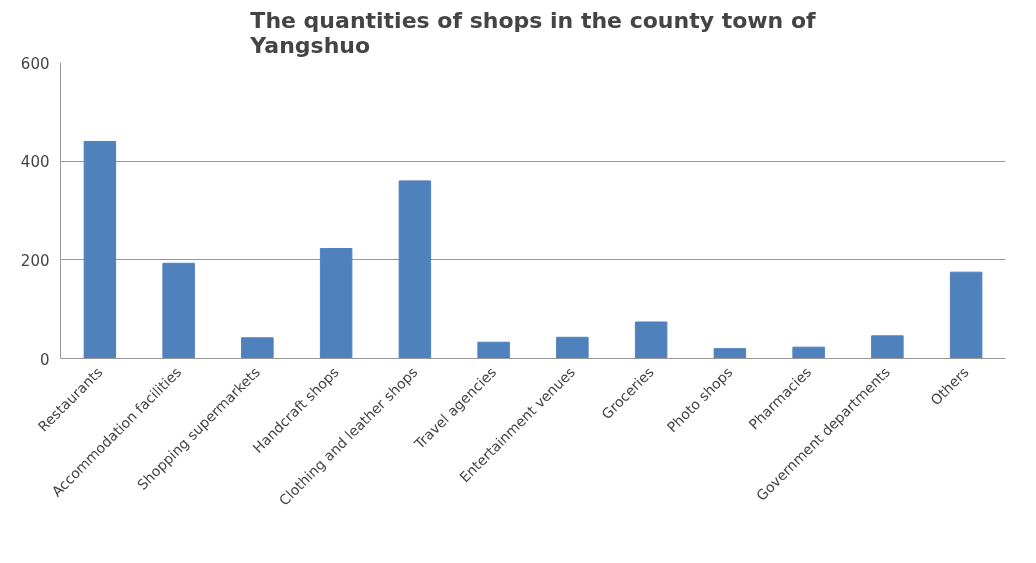  Describe the element at coordinates (44, 359) in the screenshot. I see `y-tick-label: 0` at that location.